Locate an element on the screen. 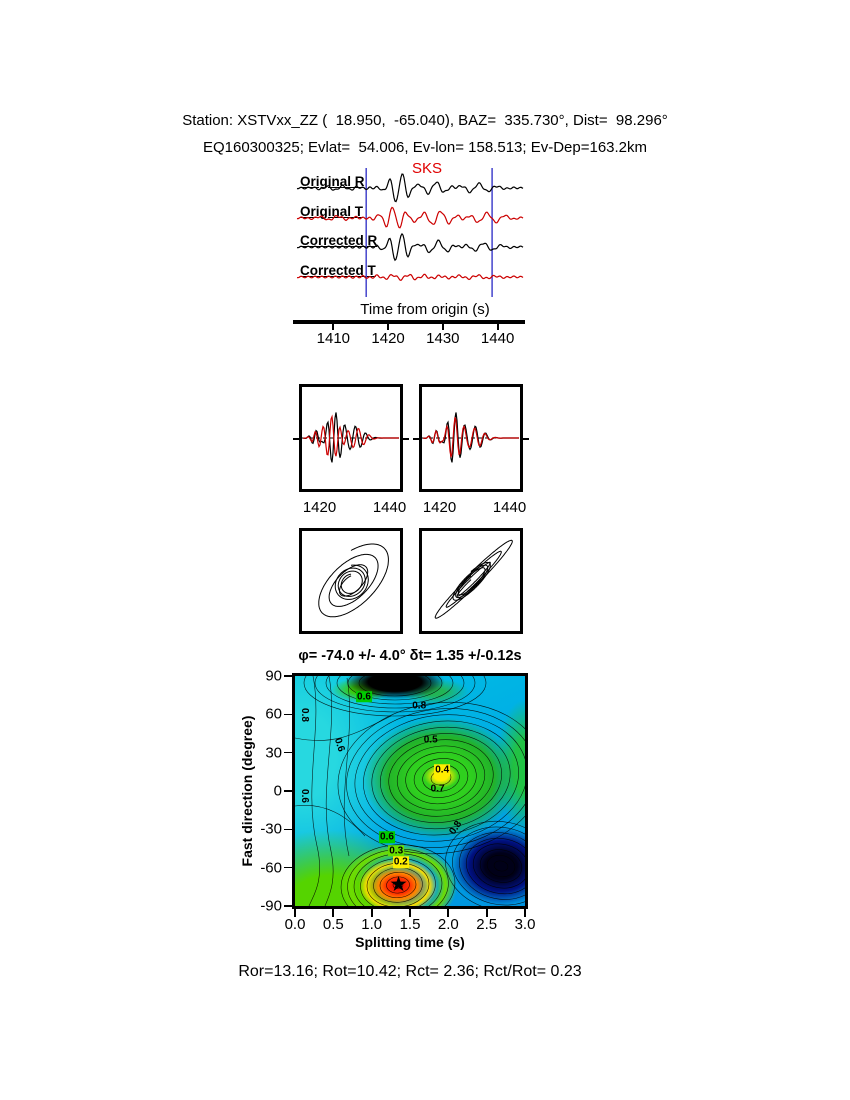  hodogram-original-path is located at coordinates (353, 580).